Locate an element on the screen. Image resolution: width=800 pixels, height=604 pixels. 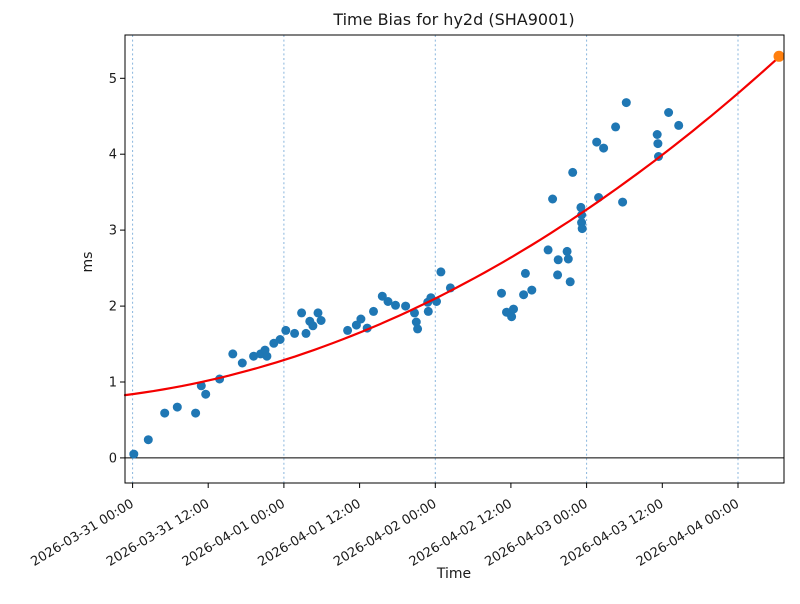
x-axis-label: Time is located at coordinates (453, 574).